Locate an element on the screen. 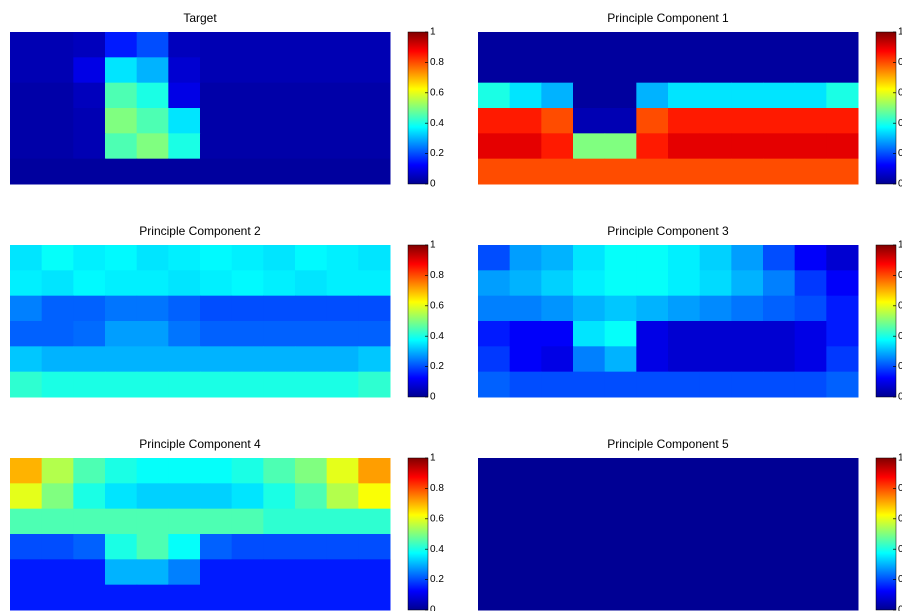 The width and height of the screenshot is (902, 611). panel-title: Principle Component 2 is located at coordinates (200, 231).